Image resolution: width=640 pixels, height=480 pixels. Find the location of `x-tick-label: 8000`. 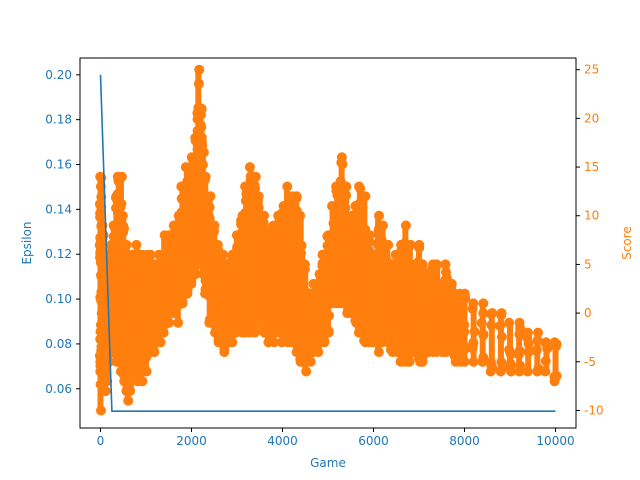

x-tick-label: 8000 is located at coordinates (464, 441).